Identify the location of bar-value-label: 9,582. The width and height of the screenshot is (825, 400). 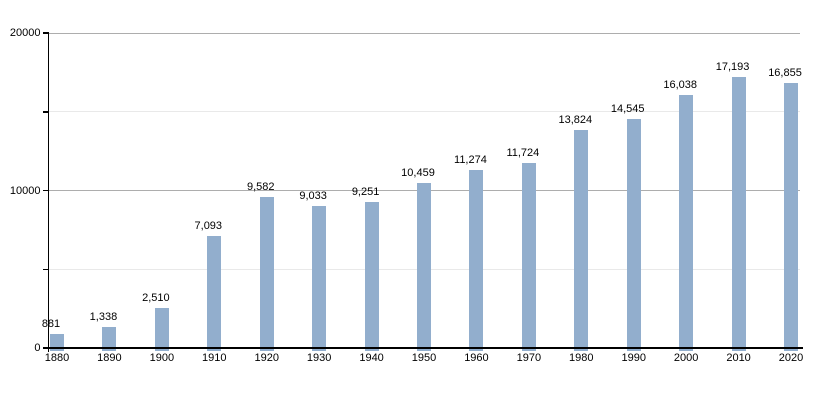
(260, 187).